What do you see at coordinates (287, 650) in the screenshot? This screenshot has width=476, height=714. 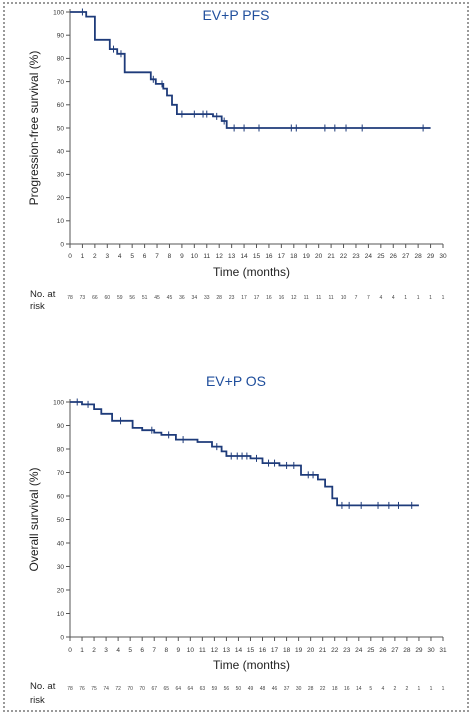 I see `chart-2-x-tick-label: 18` at bounding box center [287, 650].